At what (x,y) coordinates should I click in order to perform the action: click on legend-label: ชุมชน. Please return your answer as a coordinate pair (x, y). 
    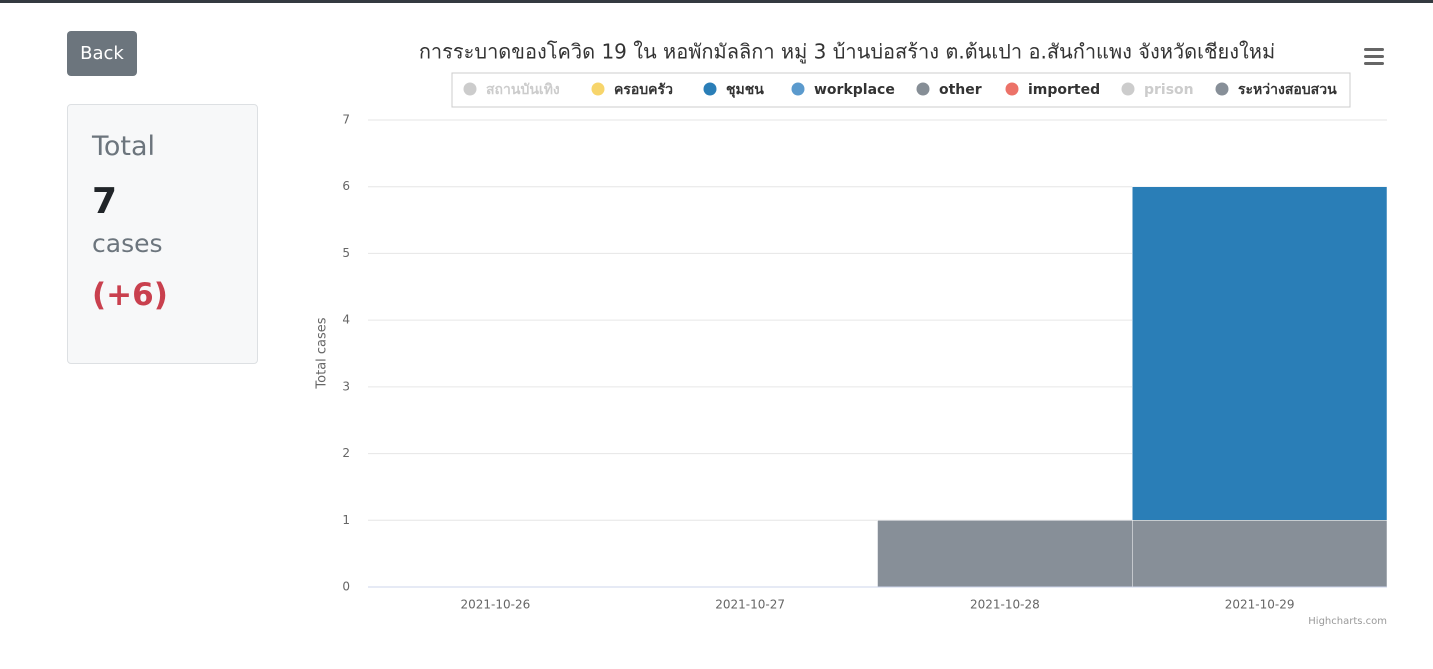
    Looking at the image, I should click on (745, 90).